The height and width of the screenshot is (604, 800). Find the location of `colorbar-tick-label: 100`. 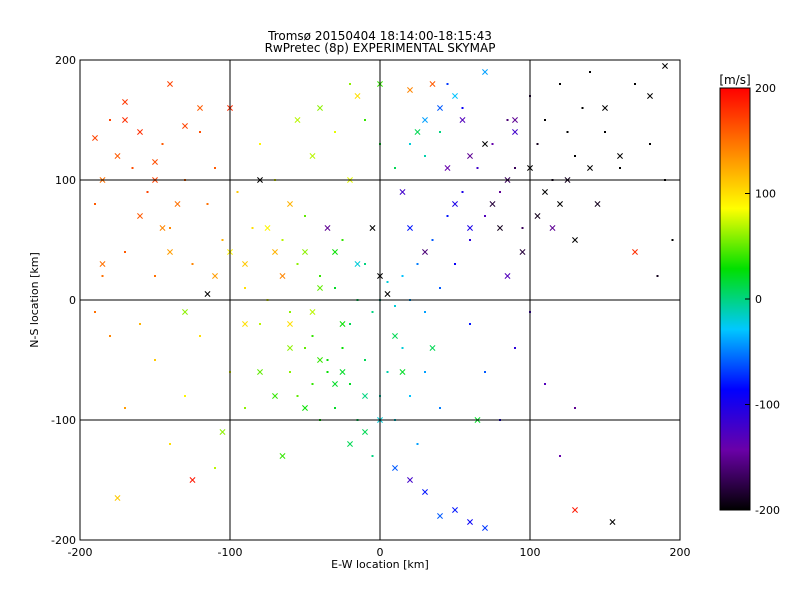

colorbar-tick-label: 100 is located at coordinates (765, 194).